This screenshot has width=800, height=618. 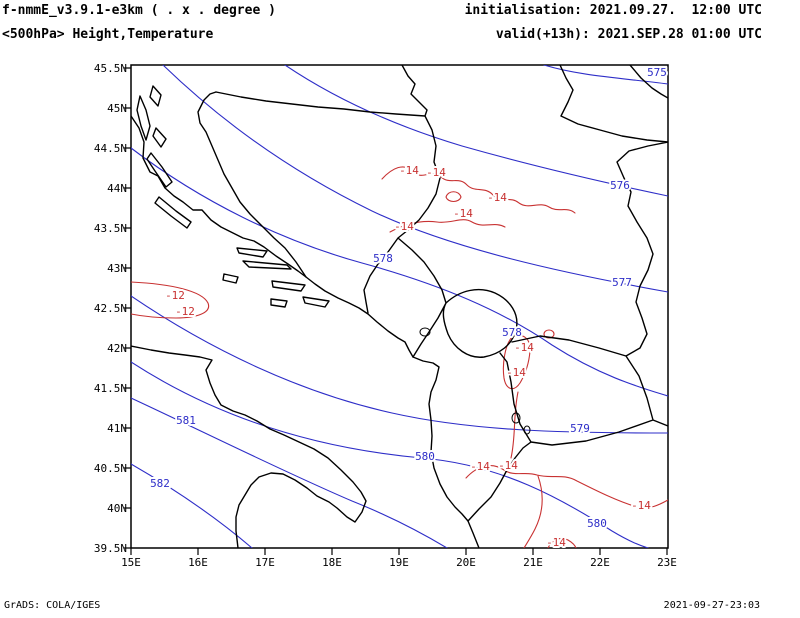 What do you see at coordinates (533, 562) in the screenshot?
I see `x-axis-tick-label: 21E` at bounding box center [533, 562].